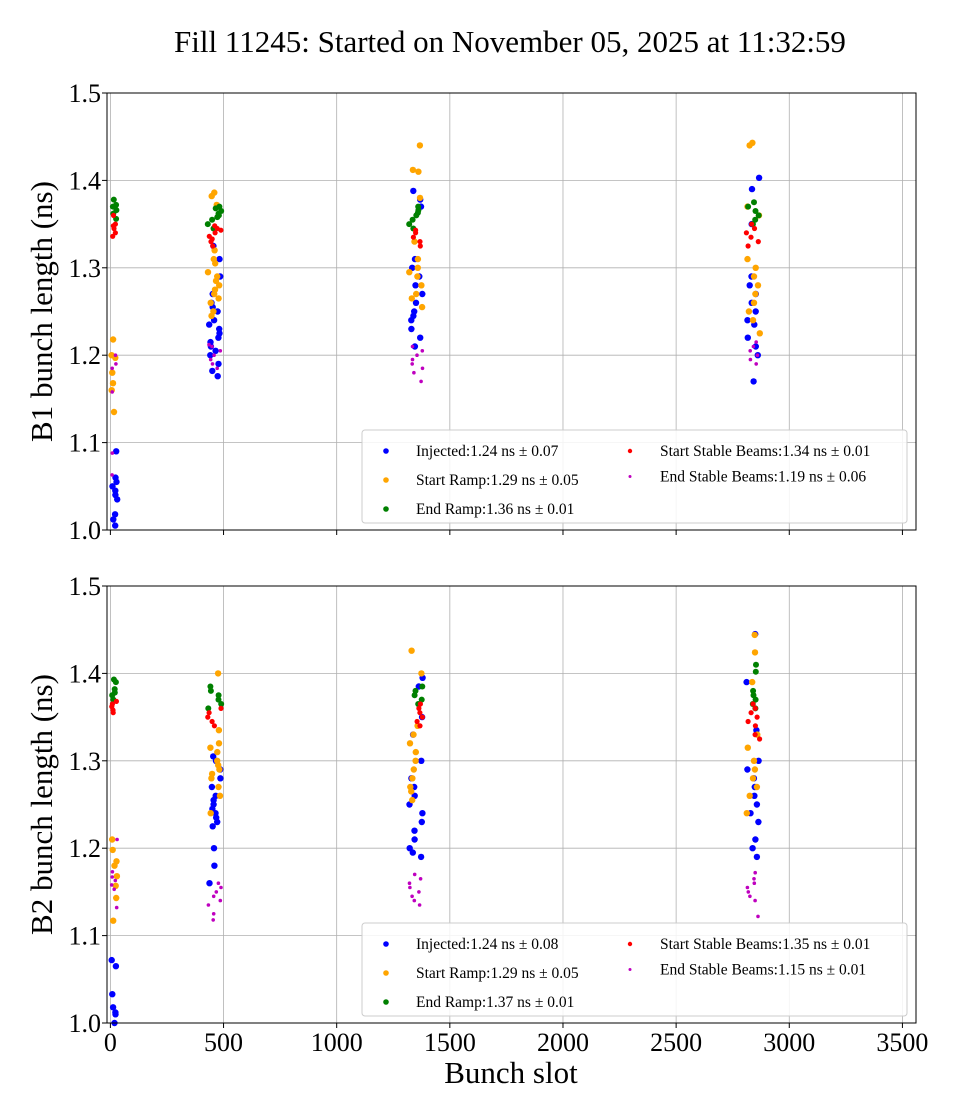  I want to click on legend-label: Start Stable Beams:1.34 ns ± 0.01, so click(765, 451).